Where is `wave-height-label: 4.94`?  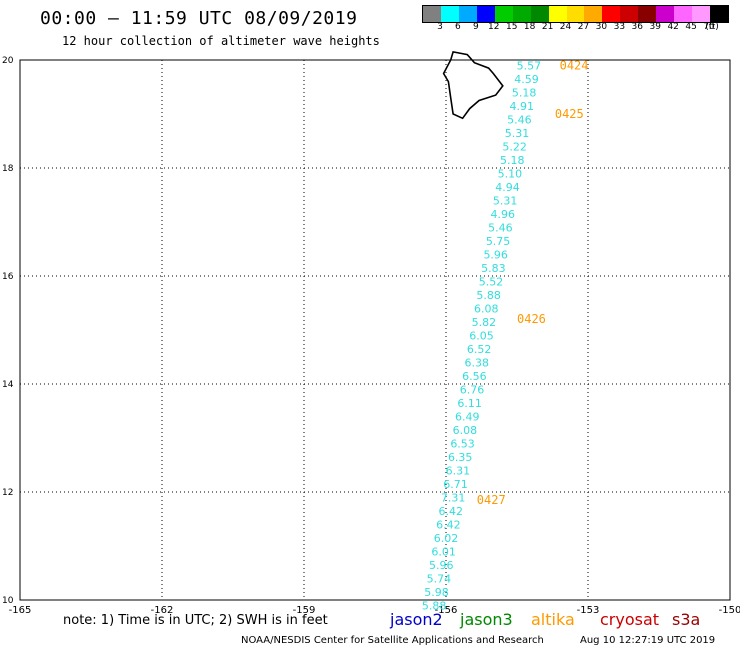
wave-height-label: 4.94 is located at coordinates (507, 187).